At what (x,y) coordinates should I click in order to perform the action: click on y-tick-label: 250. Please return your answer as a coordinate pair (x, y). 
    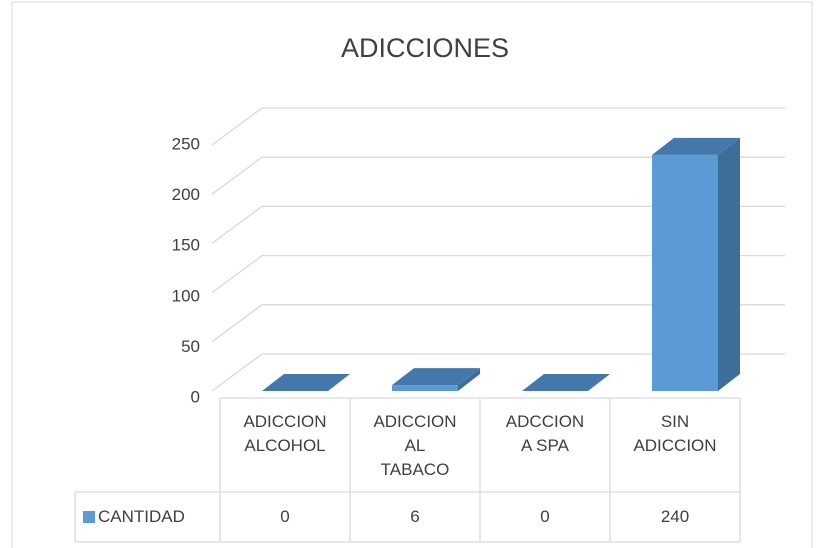
    Looking at the image, I should click on (186, 143).